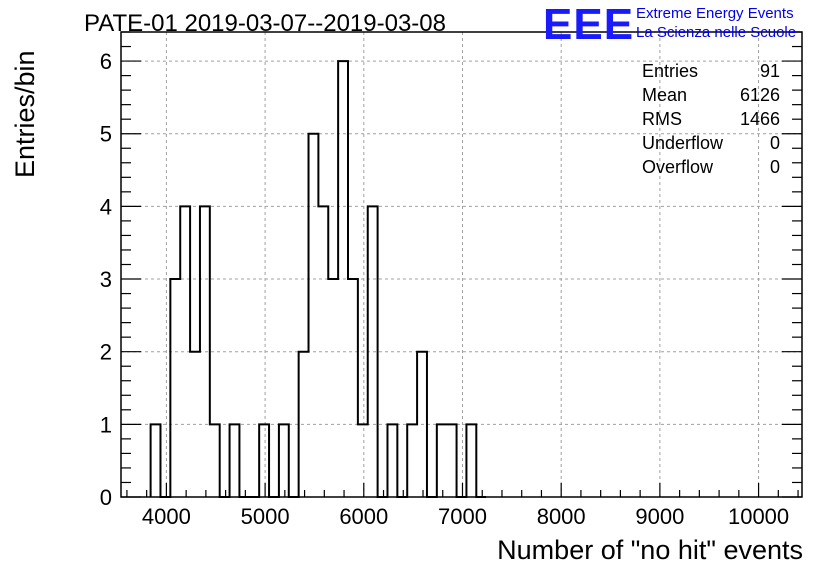 The image size is (836, 572). Describe the element at coordinates (683, 143) in the screenshot. I see `stats-label: Underflow` at that location.